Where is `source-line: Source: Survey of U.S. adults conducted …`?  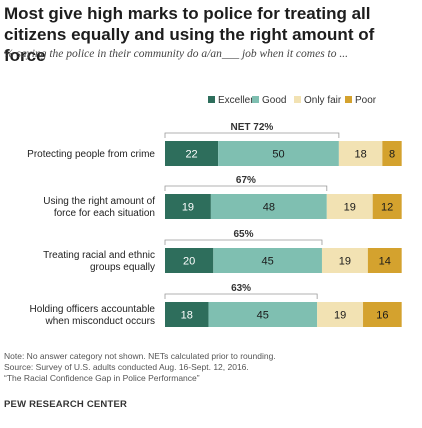
source-line: Source: Survey of U.S. adults conducted … is located at coordinates (126, 367).